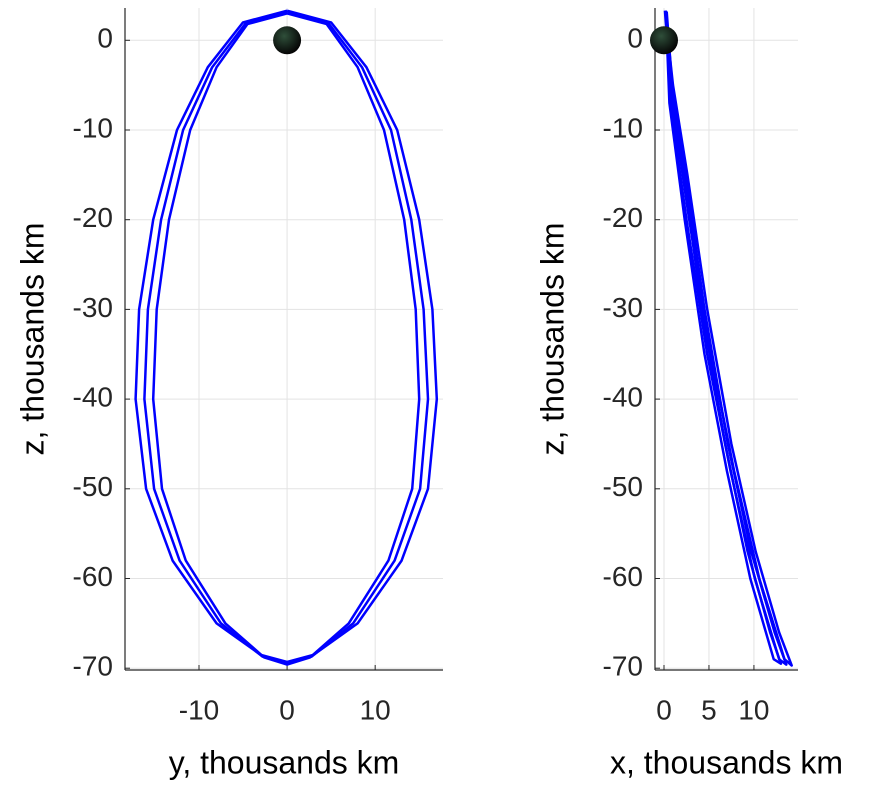  Describe the element at coordinates (726, 762) in the screenshot. I see `x-axis-label: x, thousands km` at that location.